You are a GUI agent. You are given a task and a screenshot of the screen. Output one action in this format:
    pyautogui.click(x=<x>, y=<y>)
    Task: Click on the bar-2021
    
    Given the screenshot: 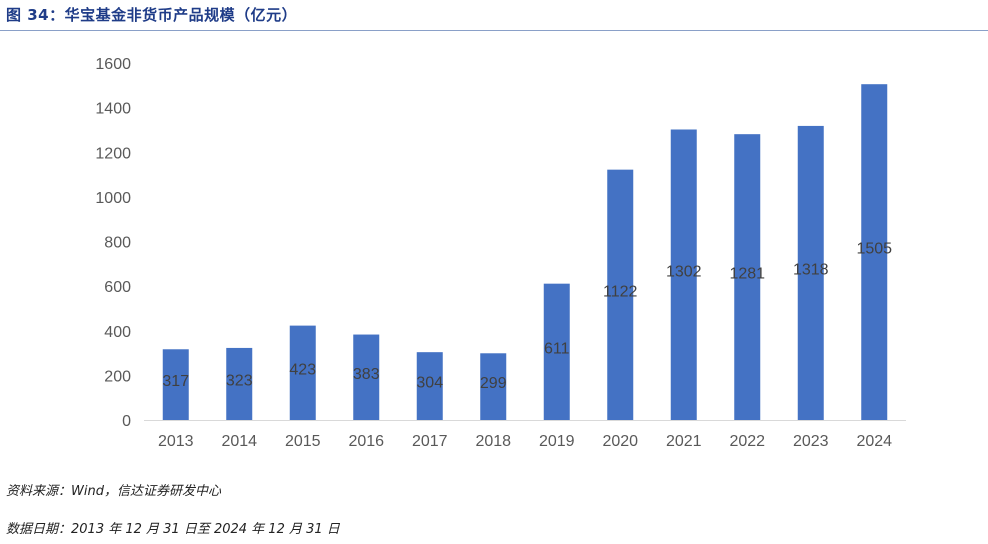 What is the action you would take?
    pyautogui.click(x=683, y=274)
    